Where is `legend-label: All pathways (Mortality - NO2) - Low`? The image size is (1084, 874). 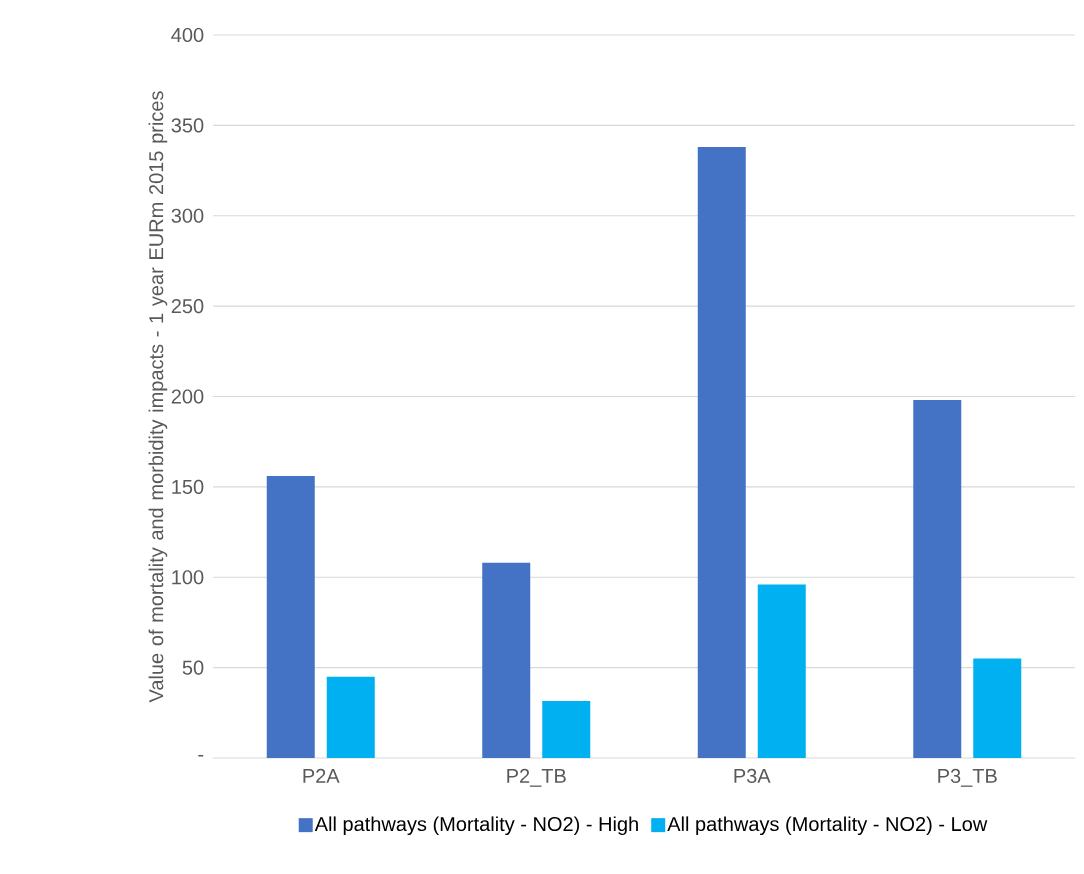 legend-label: All pathways (Mortality - NO2) - Low is located at coordinates (827, 826).